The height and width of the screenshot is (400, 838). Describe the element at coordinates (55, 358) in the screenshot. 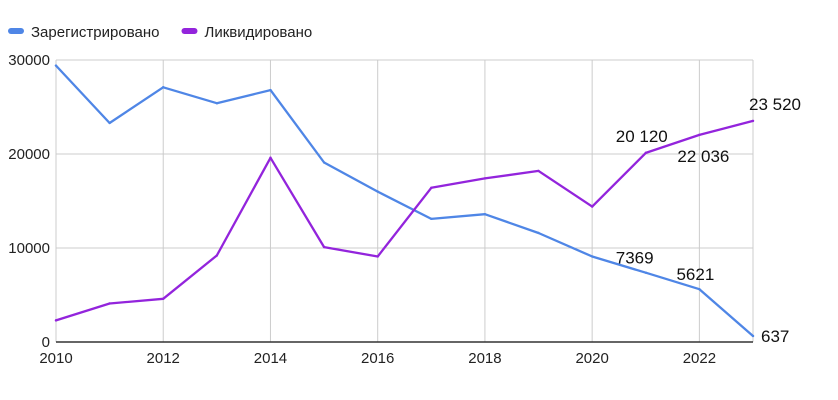

I see `x-tick-label: 2010` at that location.